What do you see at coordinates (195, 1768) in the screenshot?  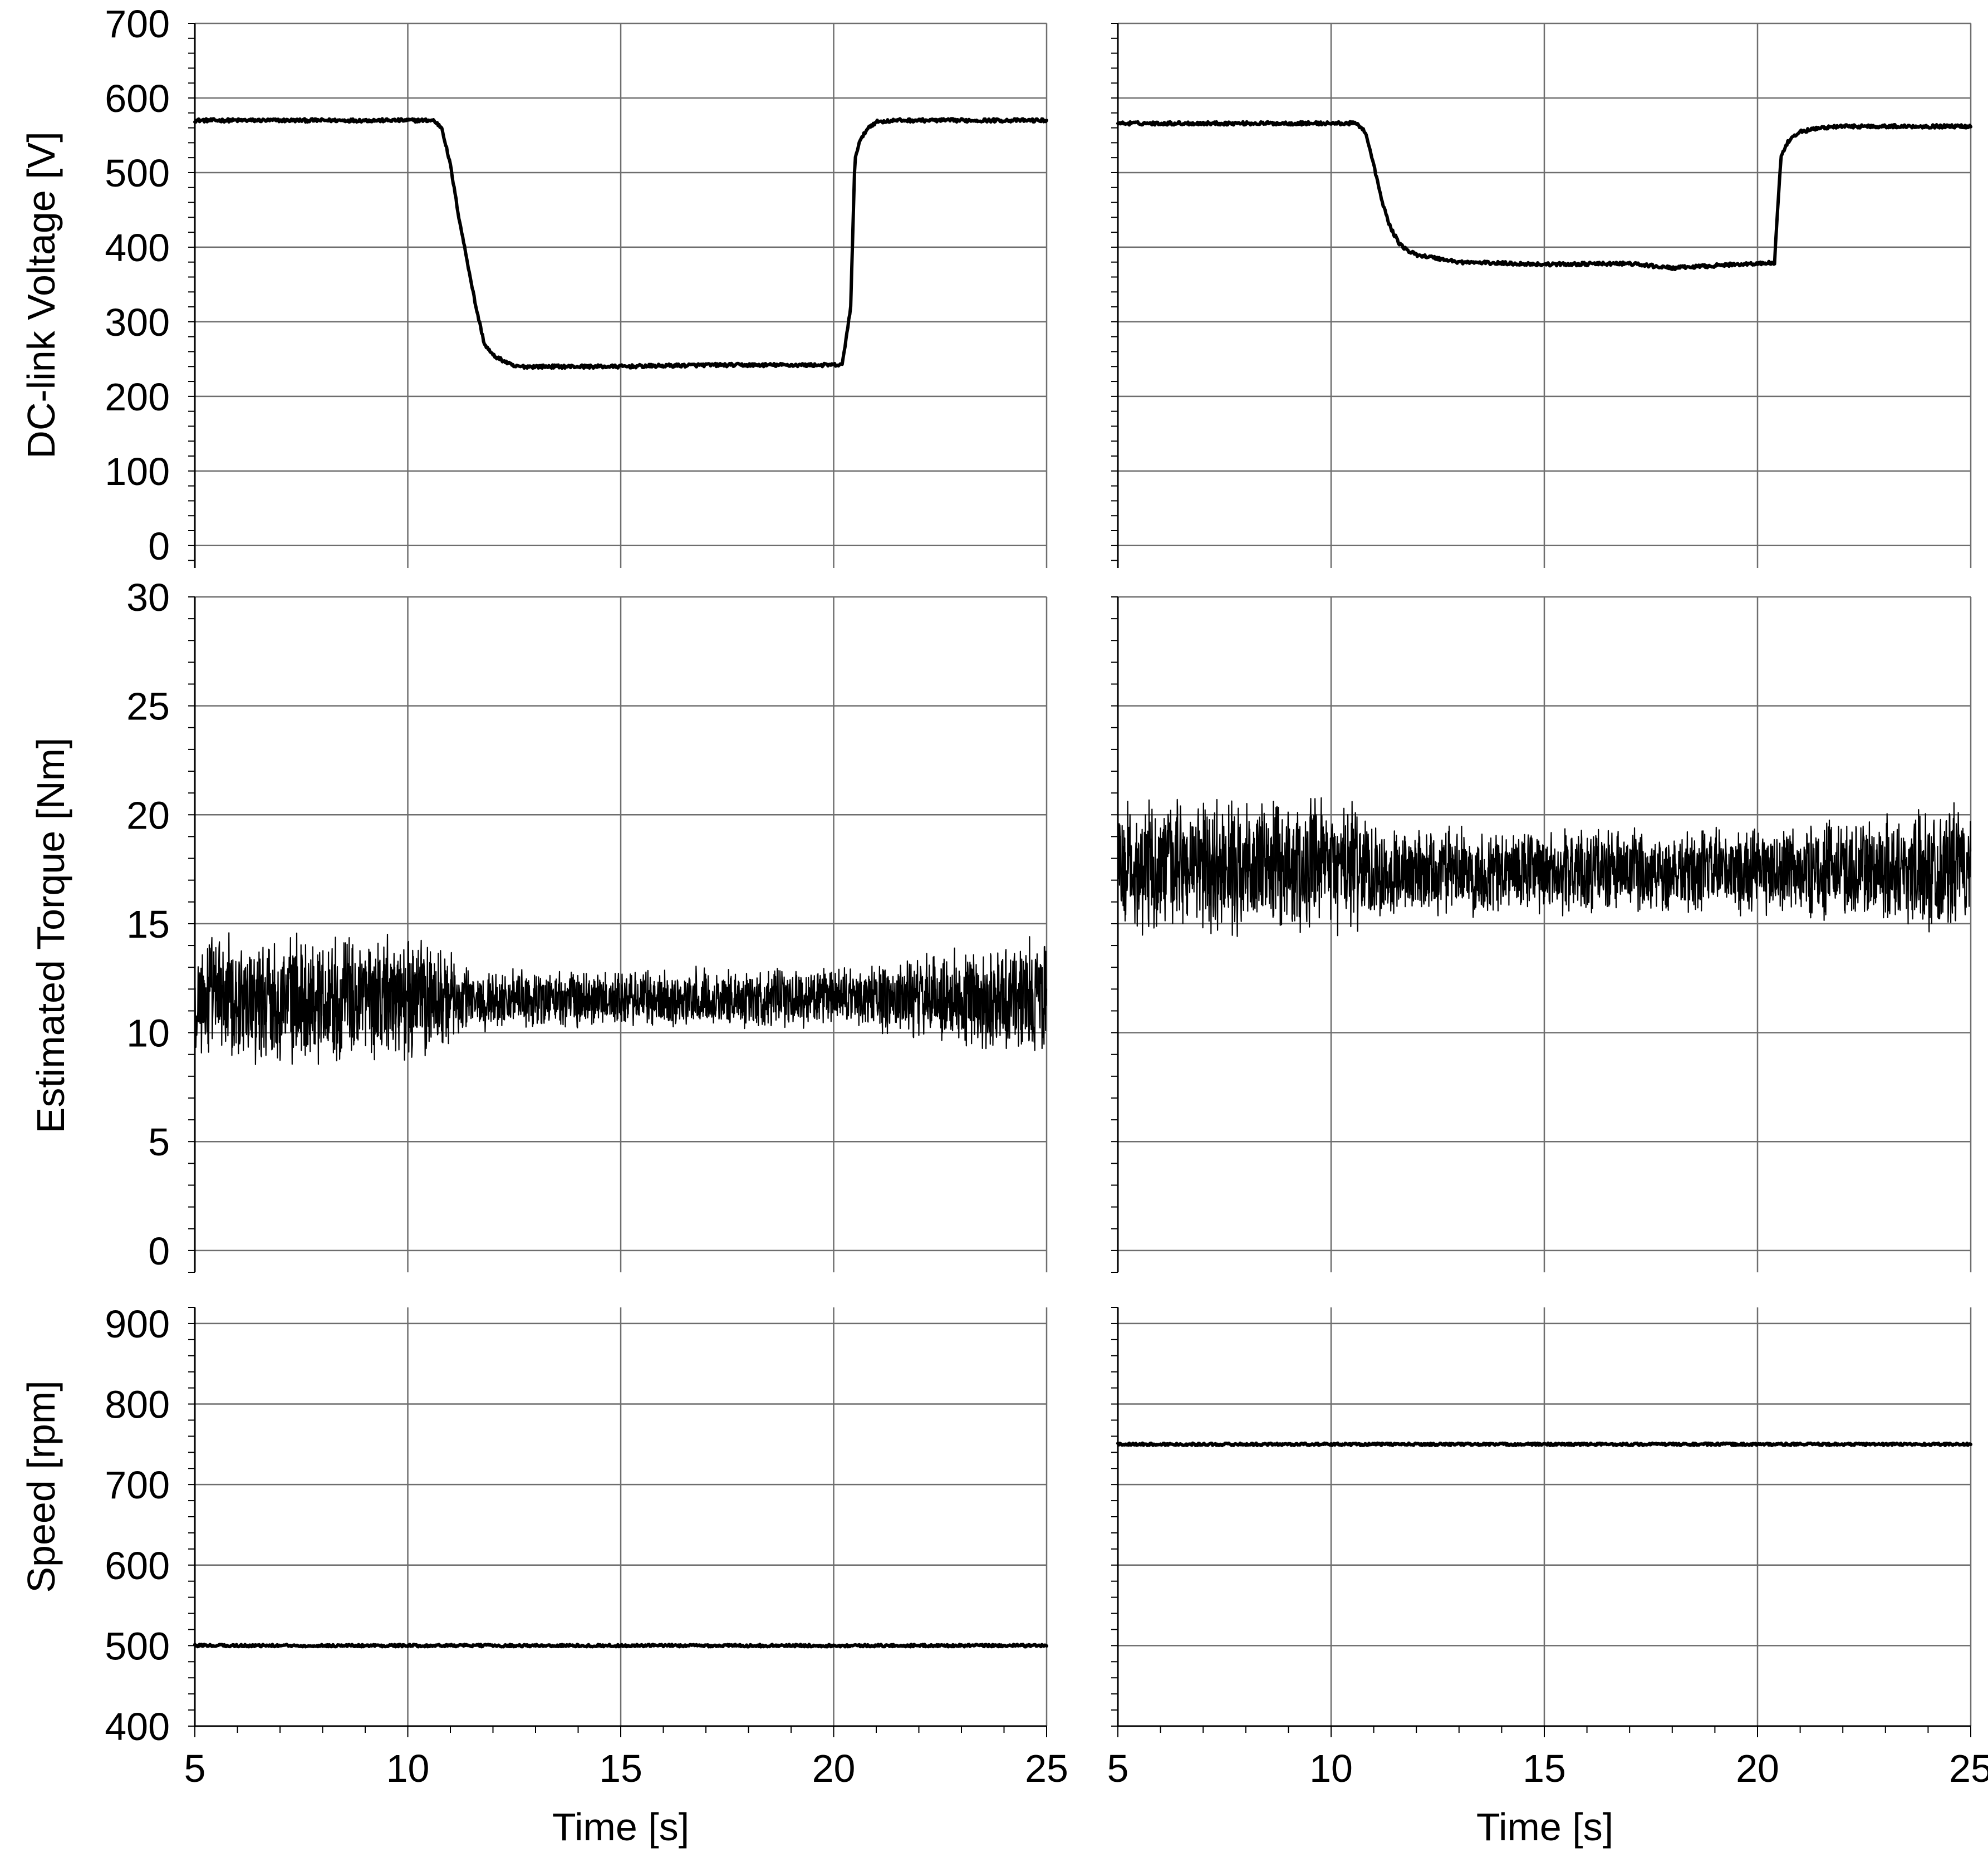 I see `speed-left-x-tick-label-5: 5` at bounding box center [195, 1768].